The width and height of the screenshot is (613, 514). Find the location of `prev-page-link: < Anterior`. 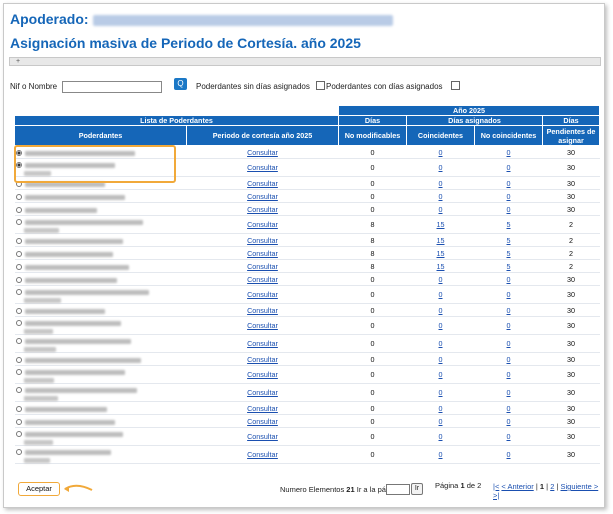

prev-page-link: < Anterior is located at coordinates (517, 486).